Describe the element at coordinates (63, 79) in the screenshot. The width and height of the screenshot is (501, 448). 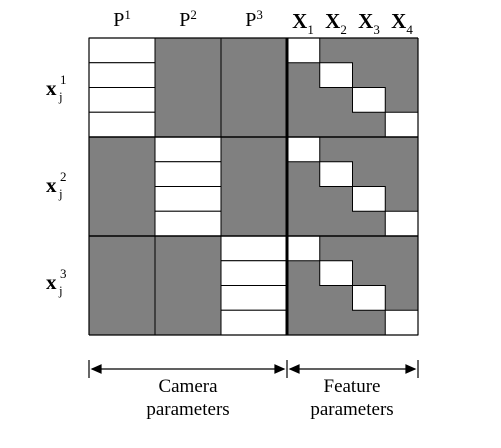
I see `svg-text: 1` at that location.